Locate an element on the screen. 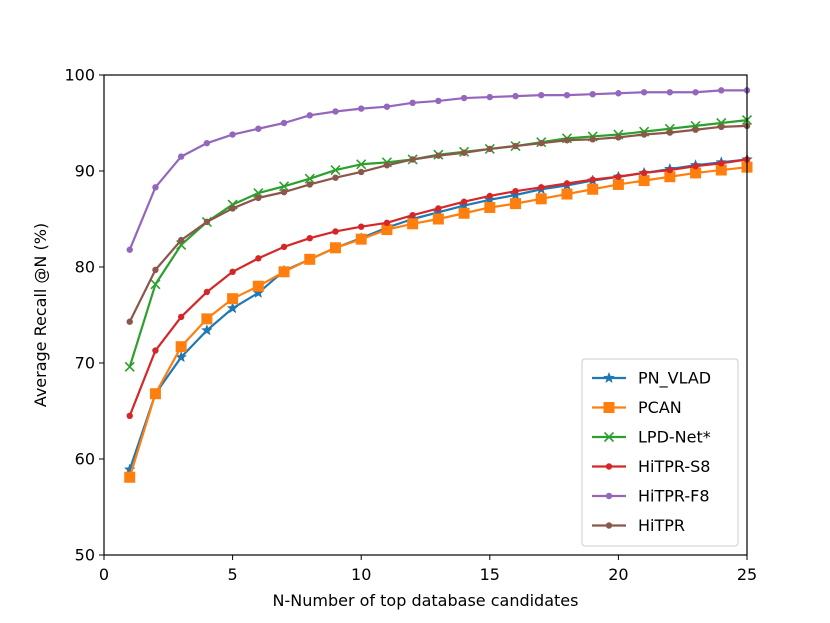 This screenshot has width=830, height=623. x-tick-label: 0 is located at coordinates (104, 574).